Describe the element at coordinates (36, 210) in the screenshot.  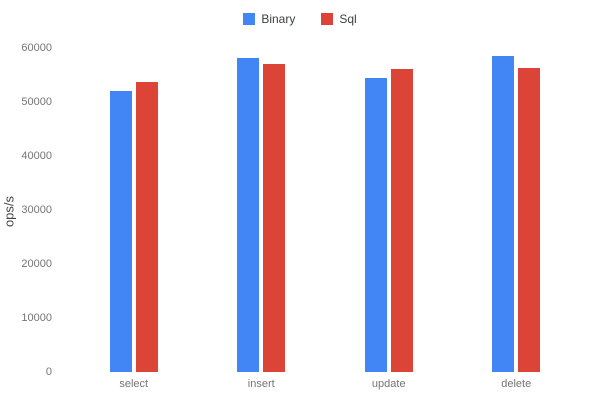
I see `y-tick-label: 30000` at that location.